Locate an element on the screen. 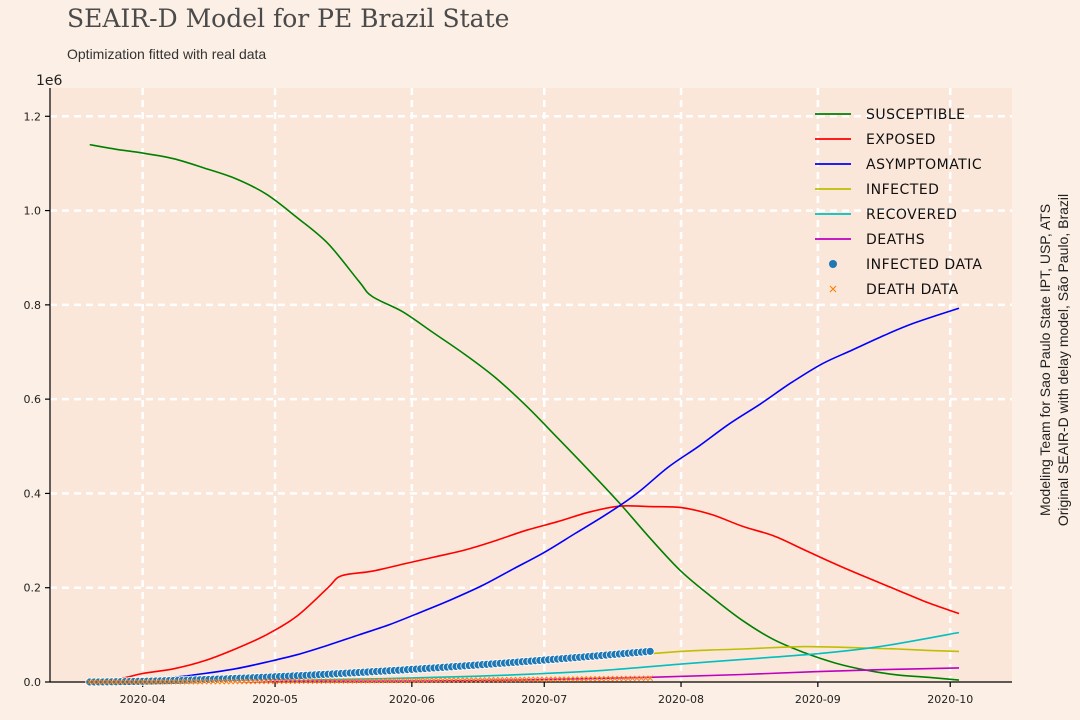 Image resolution: width=1080 pixels, height=720 pixels. legend-item-asymptomatic: ASYMPTOMATIC is located at coordinates (898, 165).